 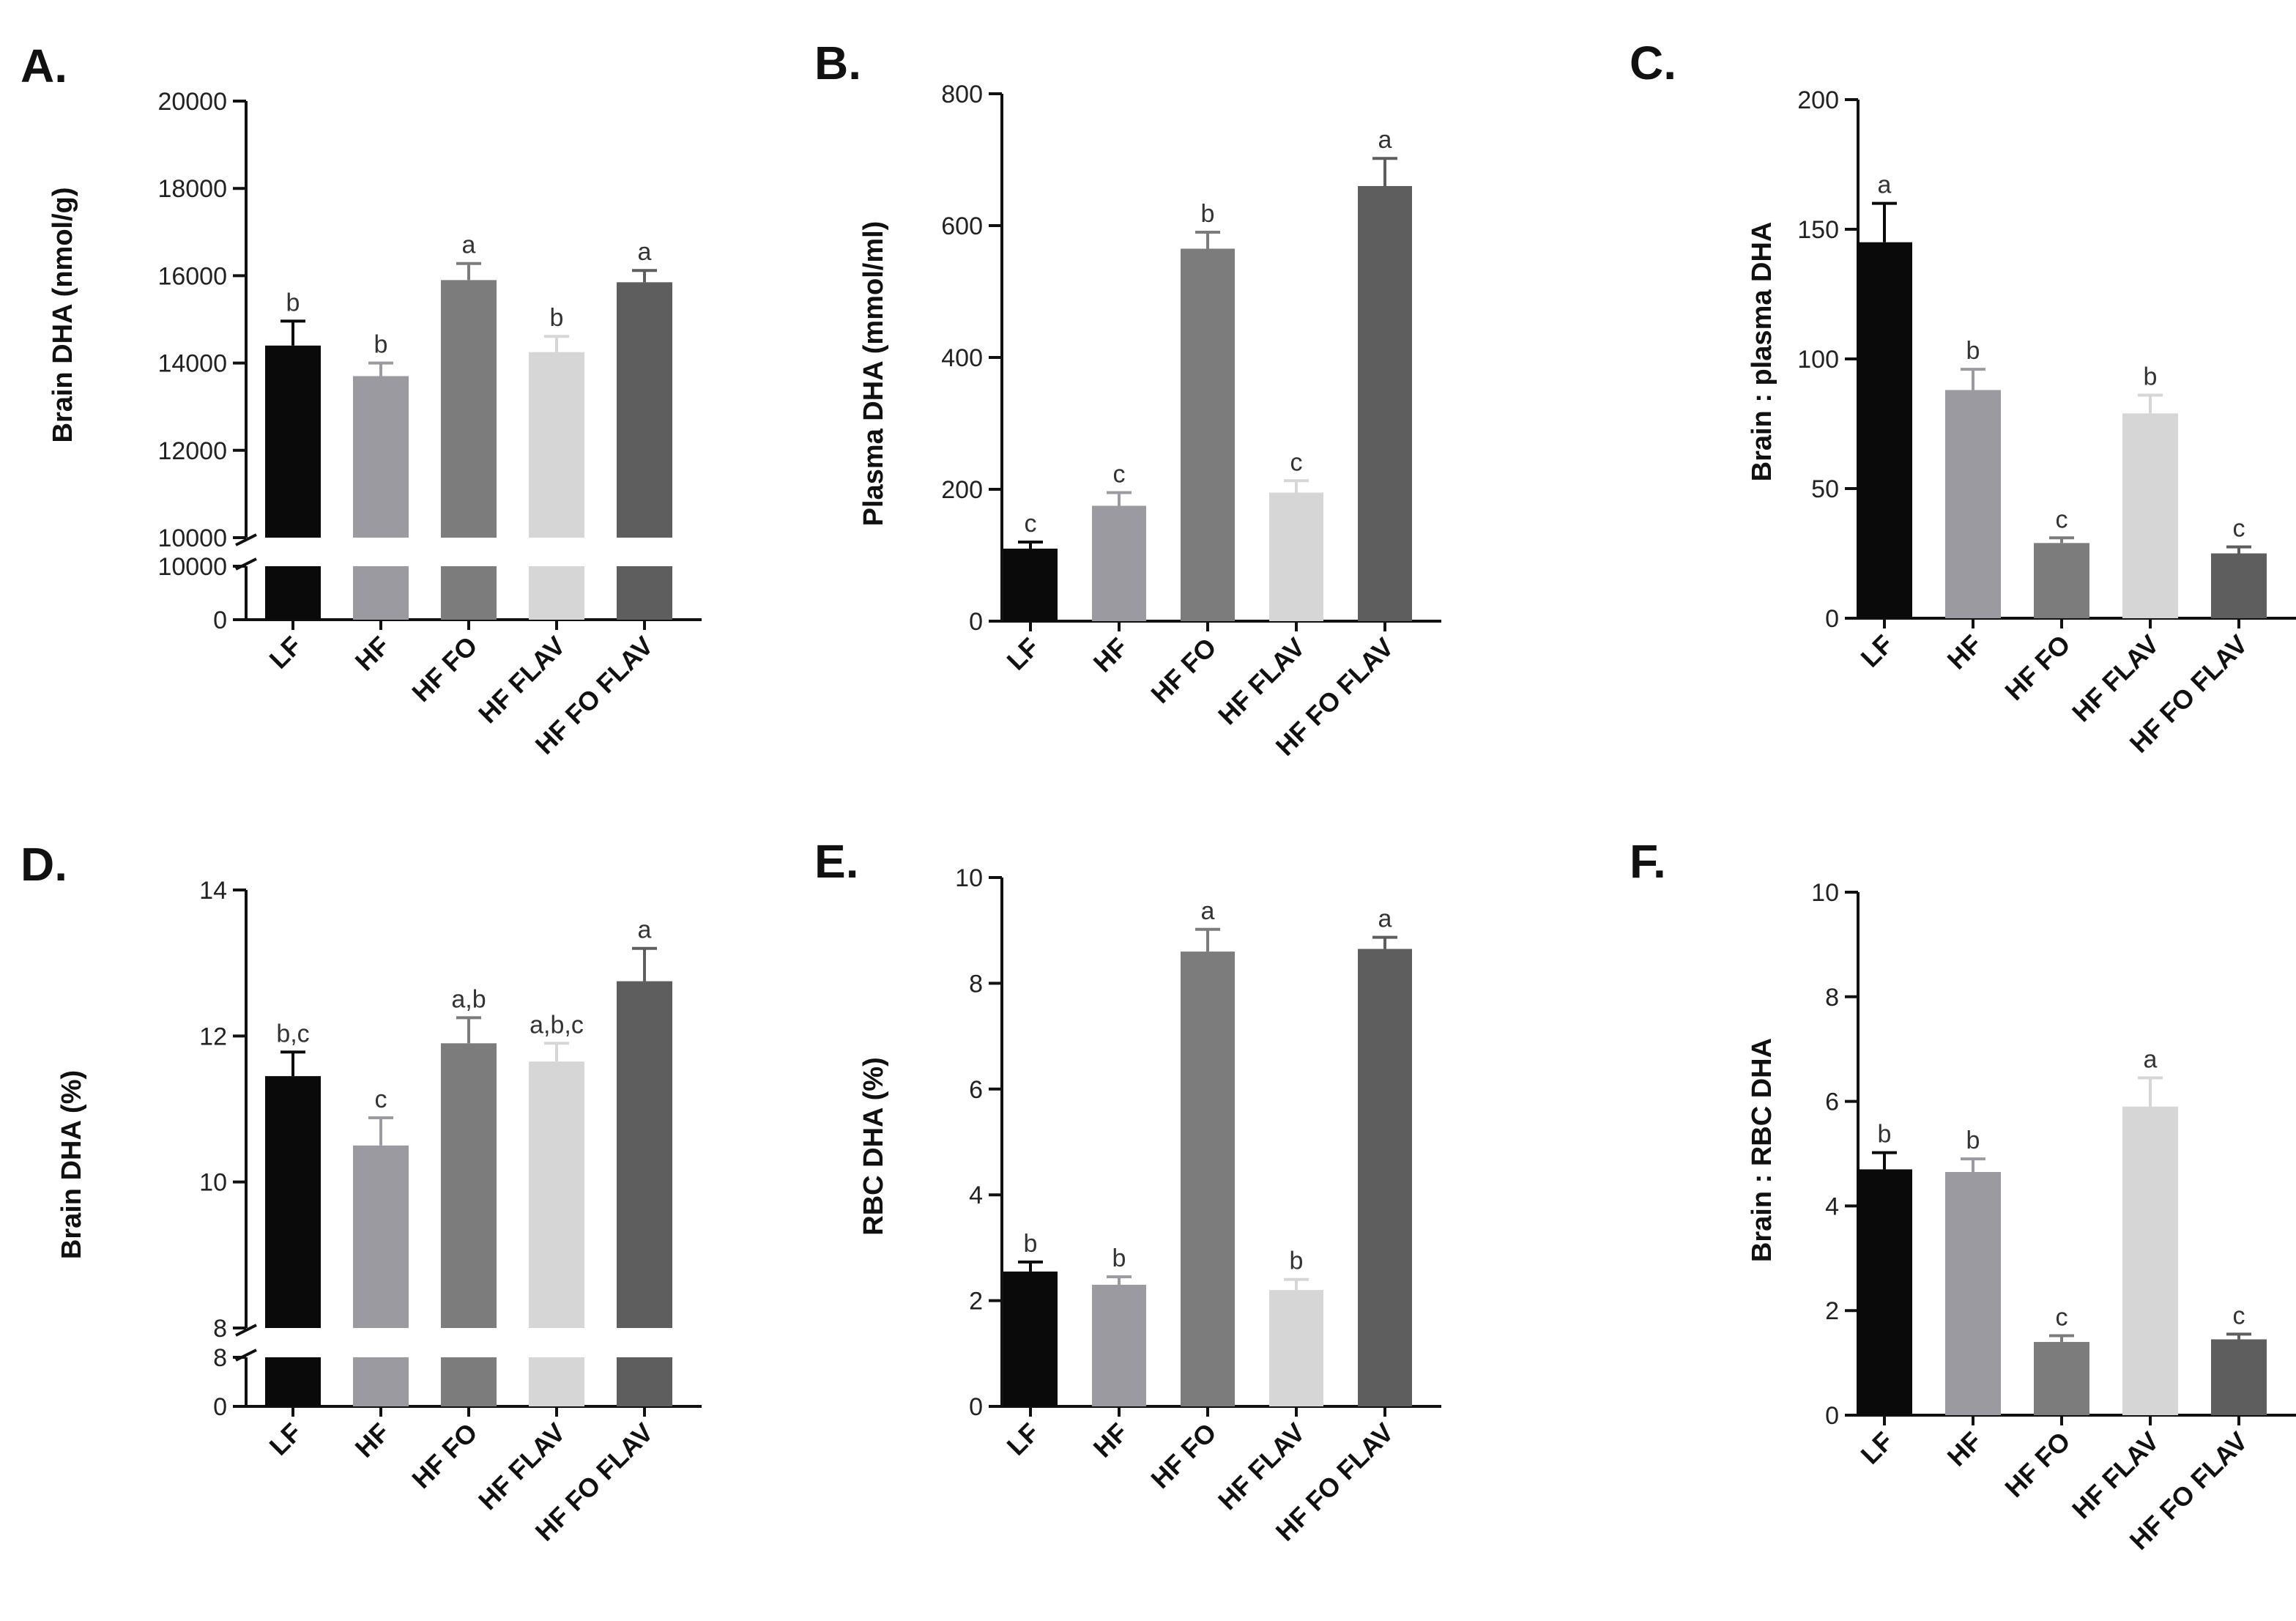 I want to click on y-tick-label: 14, so click(x=213, y=891).